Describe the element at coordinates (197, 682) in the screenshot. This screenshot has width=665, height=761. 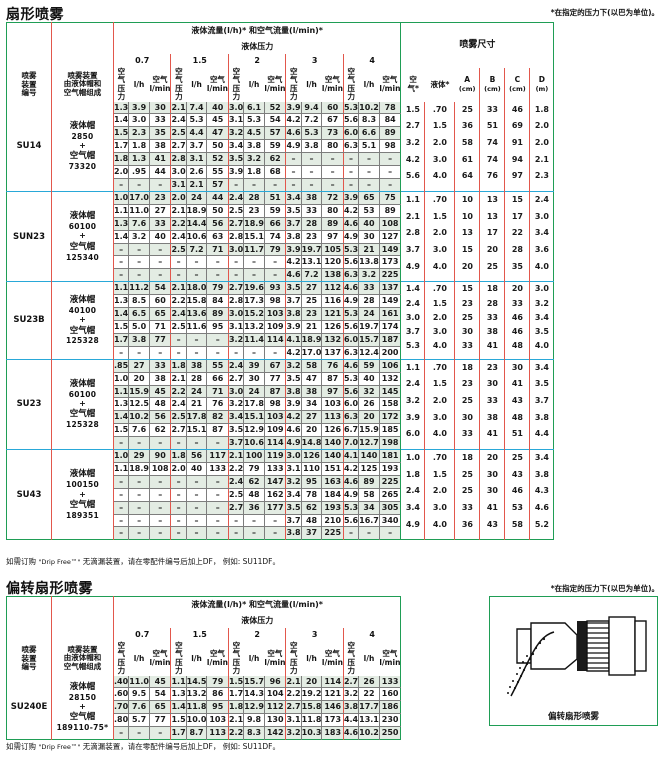
I see `flow-cell: 14.5` at that location.